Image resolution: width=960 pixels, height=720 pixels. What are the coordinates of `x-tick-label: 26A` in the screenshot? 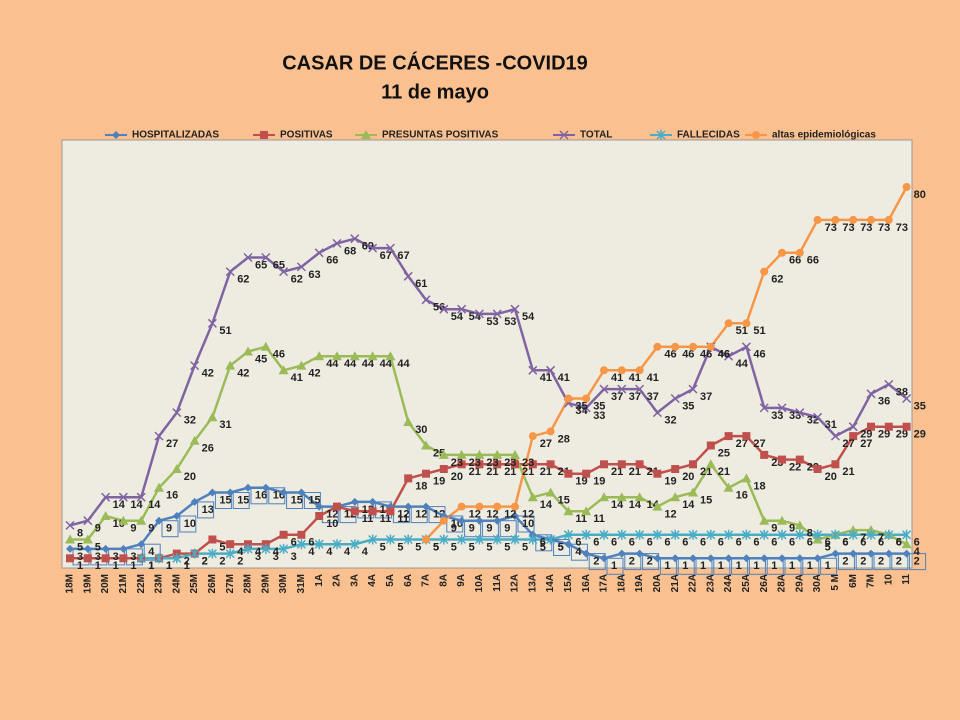 It's located at (764, 583).